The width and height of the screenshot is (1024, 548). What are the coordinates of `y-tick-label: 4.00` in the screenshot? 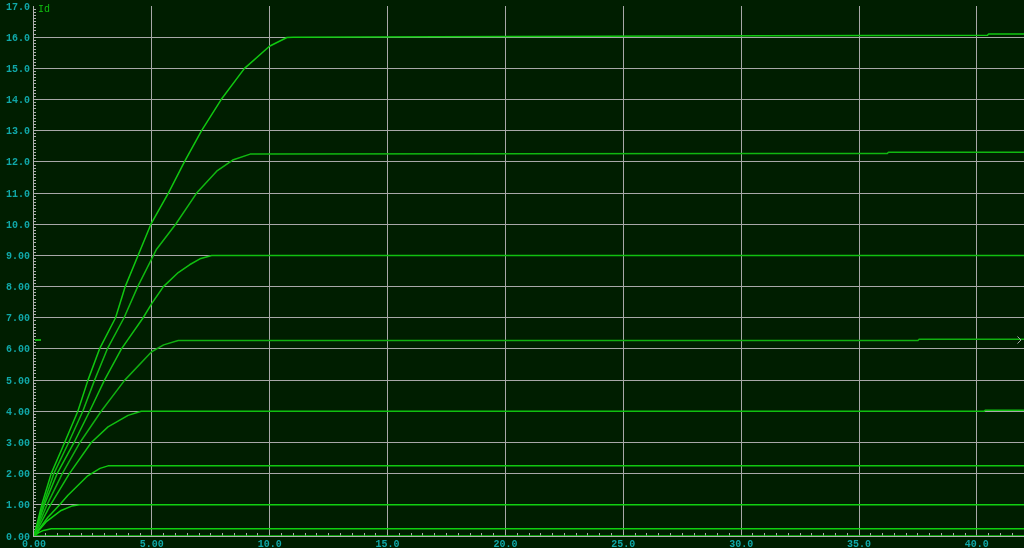 It's located at (17, 412).